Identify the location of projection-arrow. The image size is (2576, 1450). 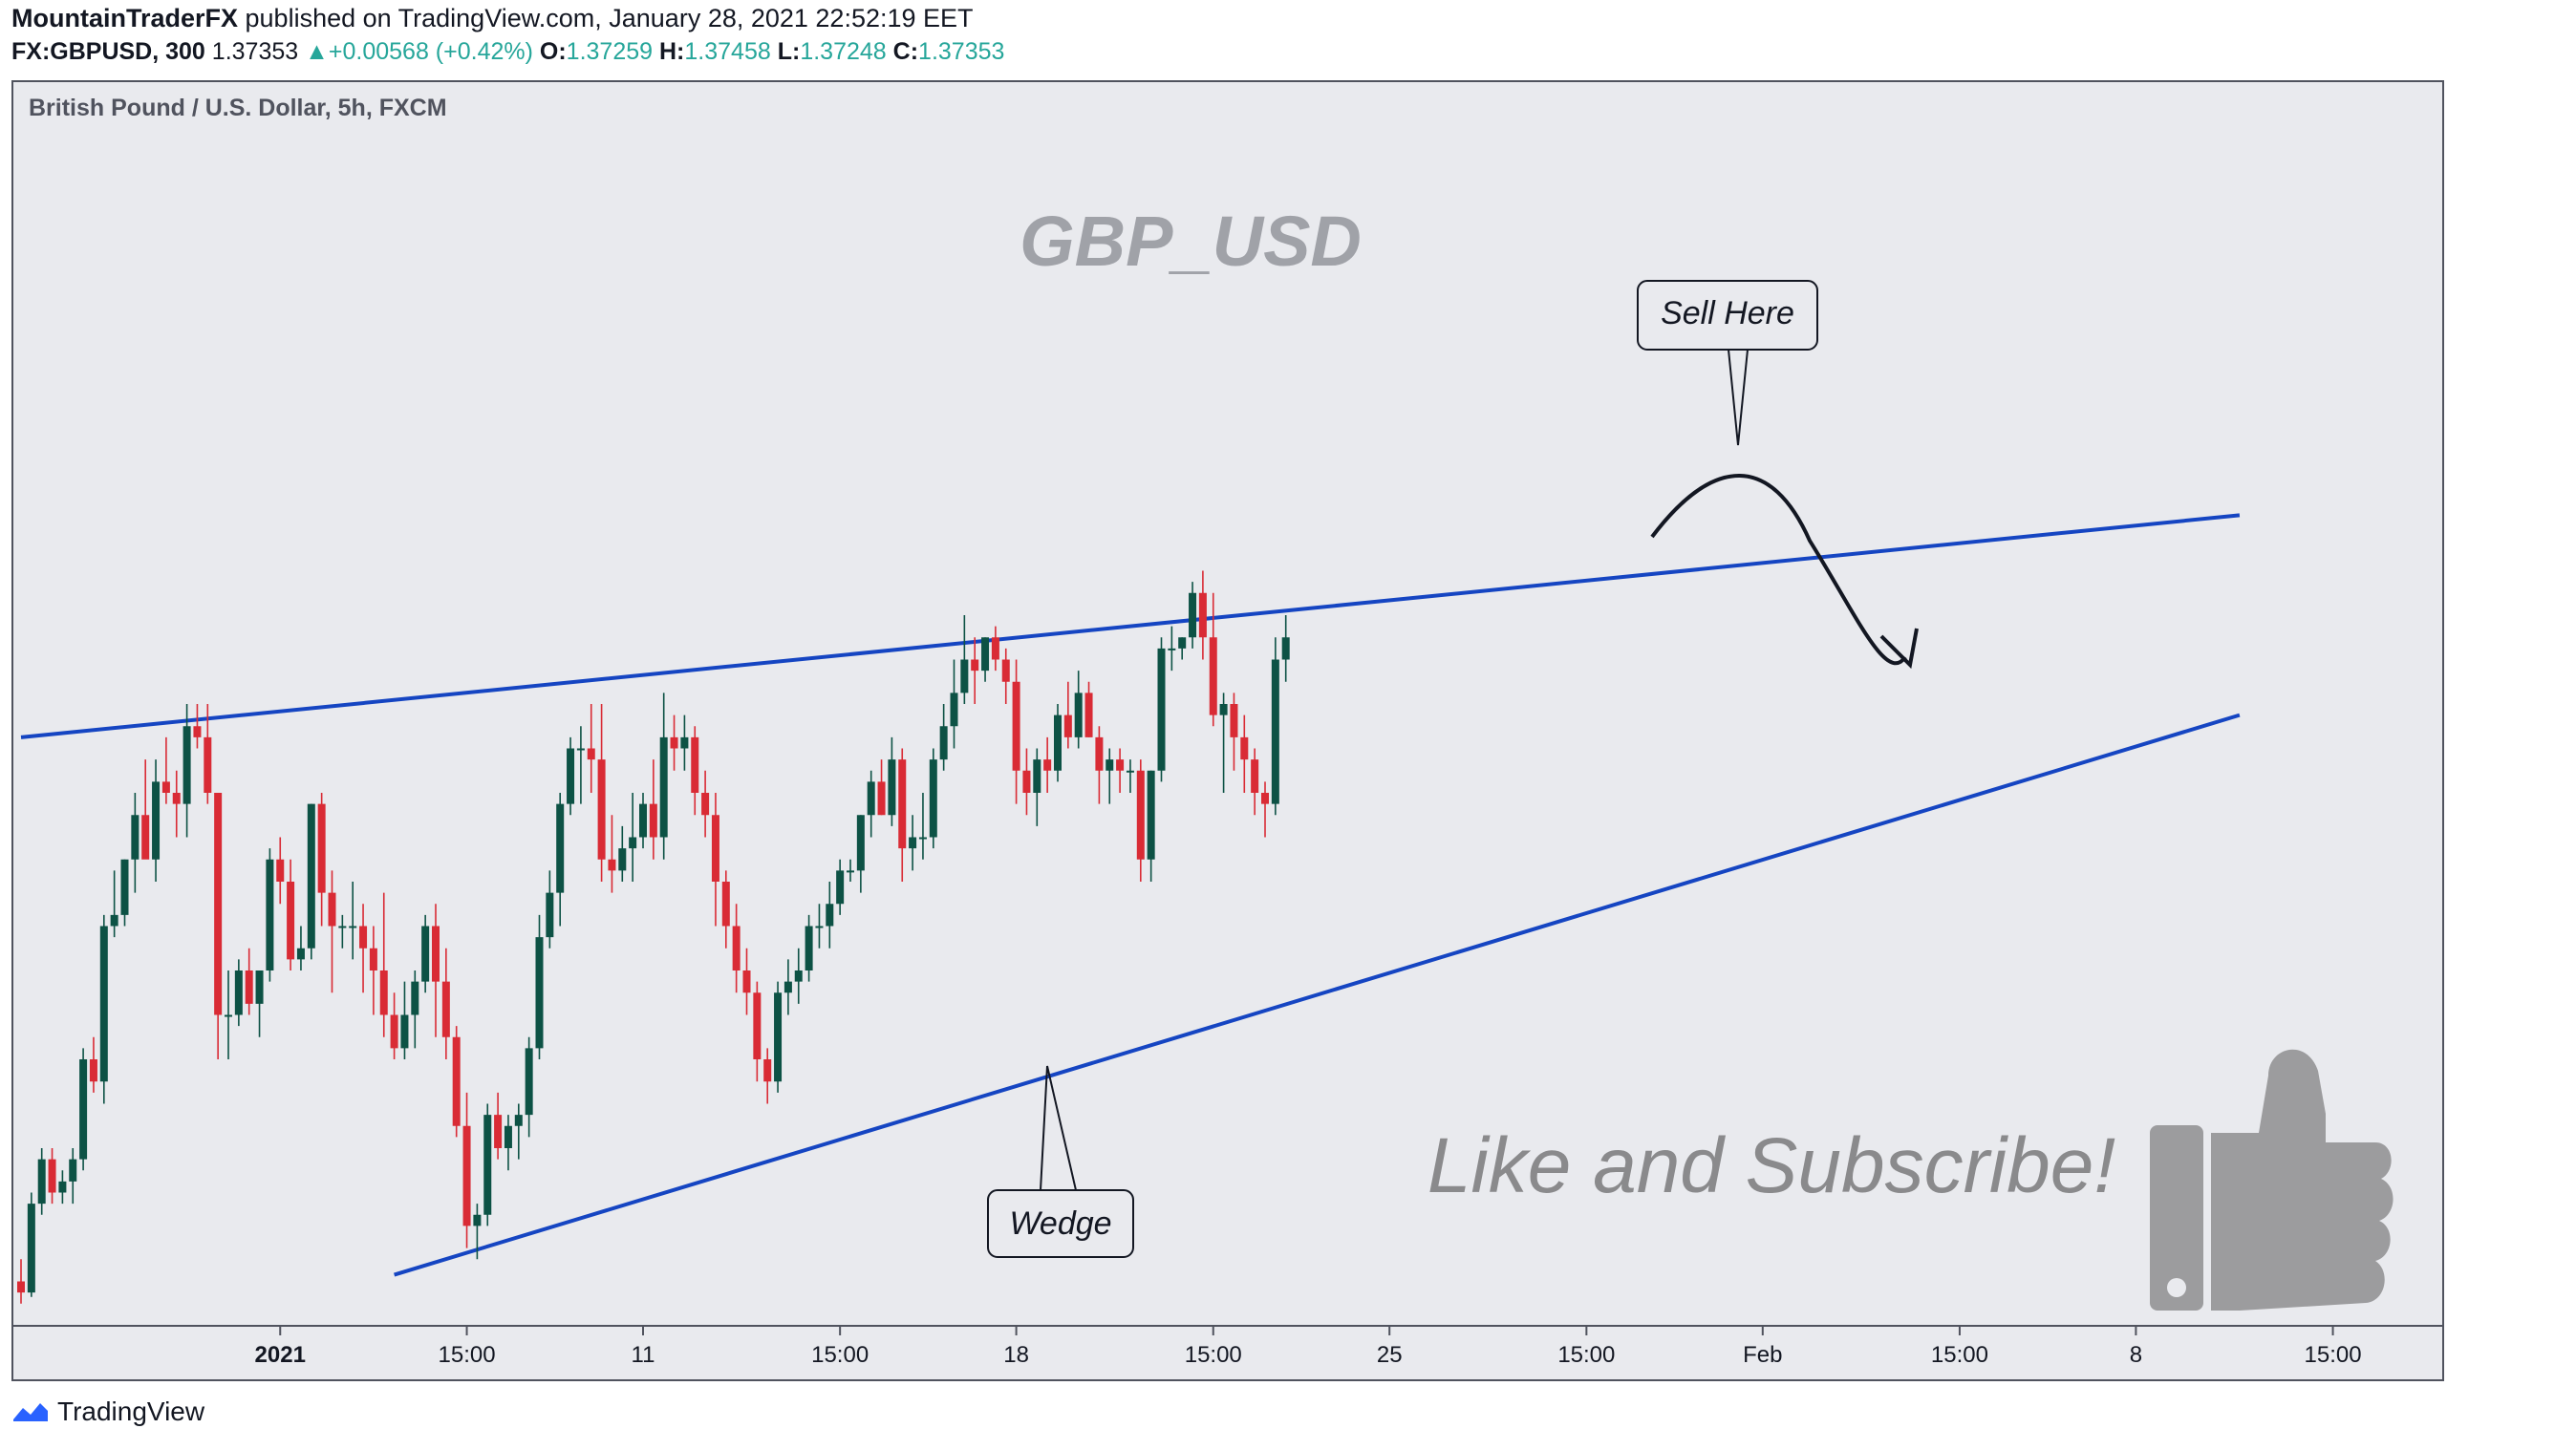
(1778, 570).